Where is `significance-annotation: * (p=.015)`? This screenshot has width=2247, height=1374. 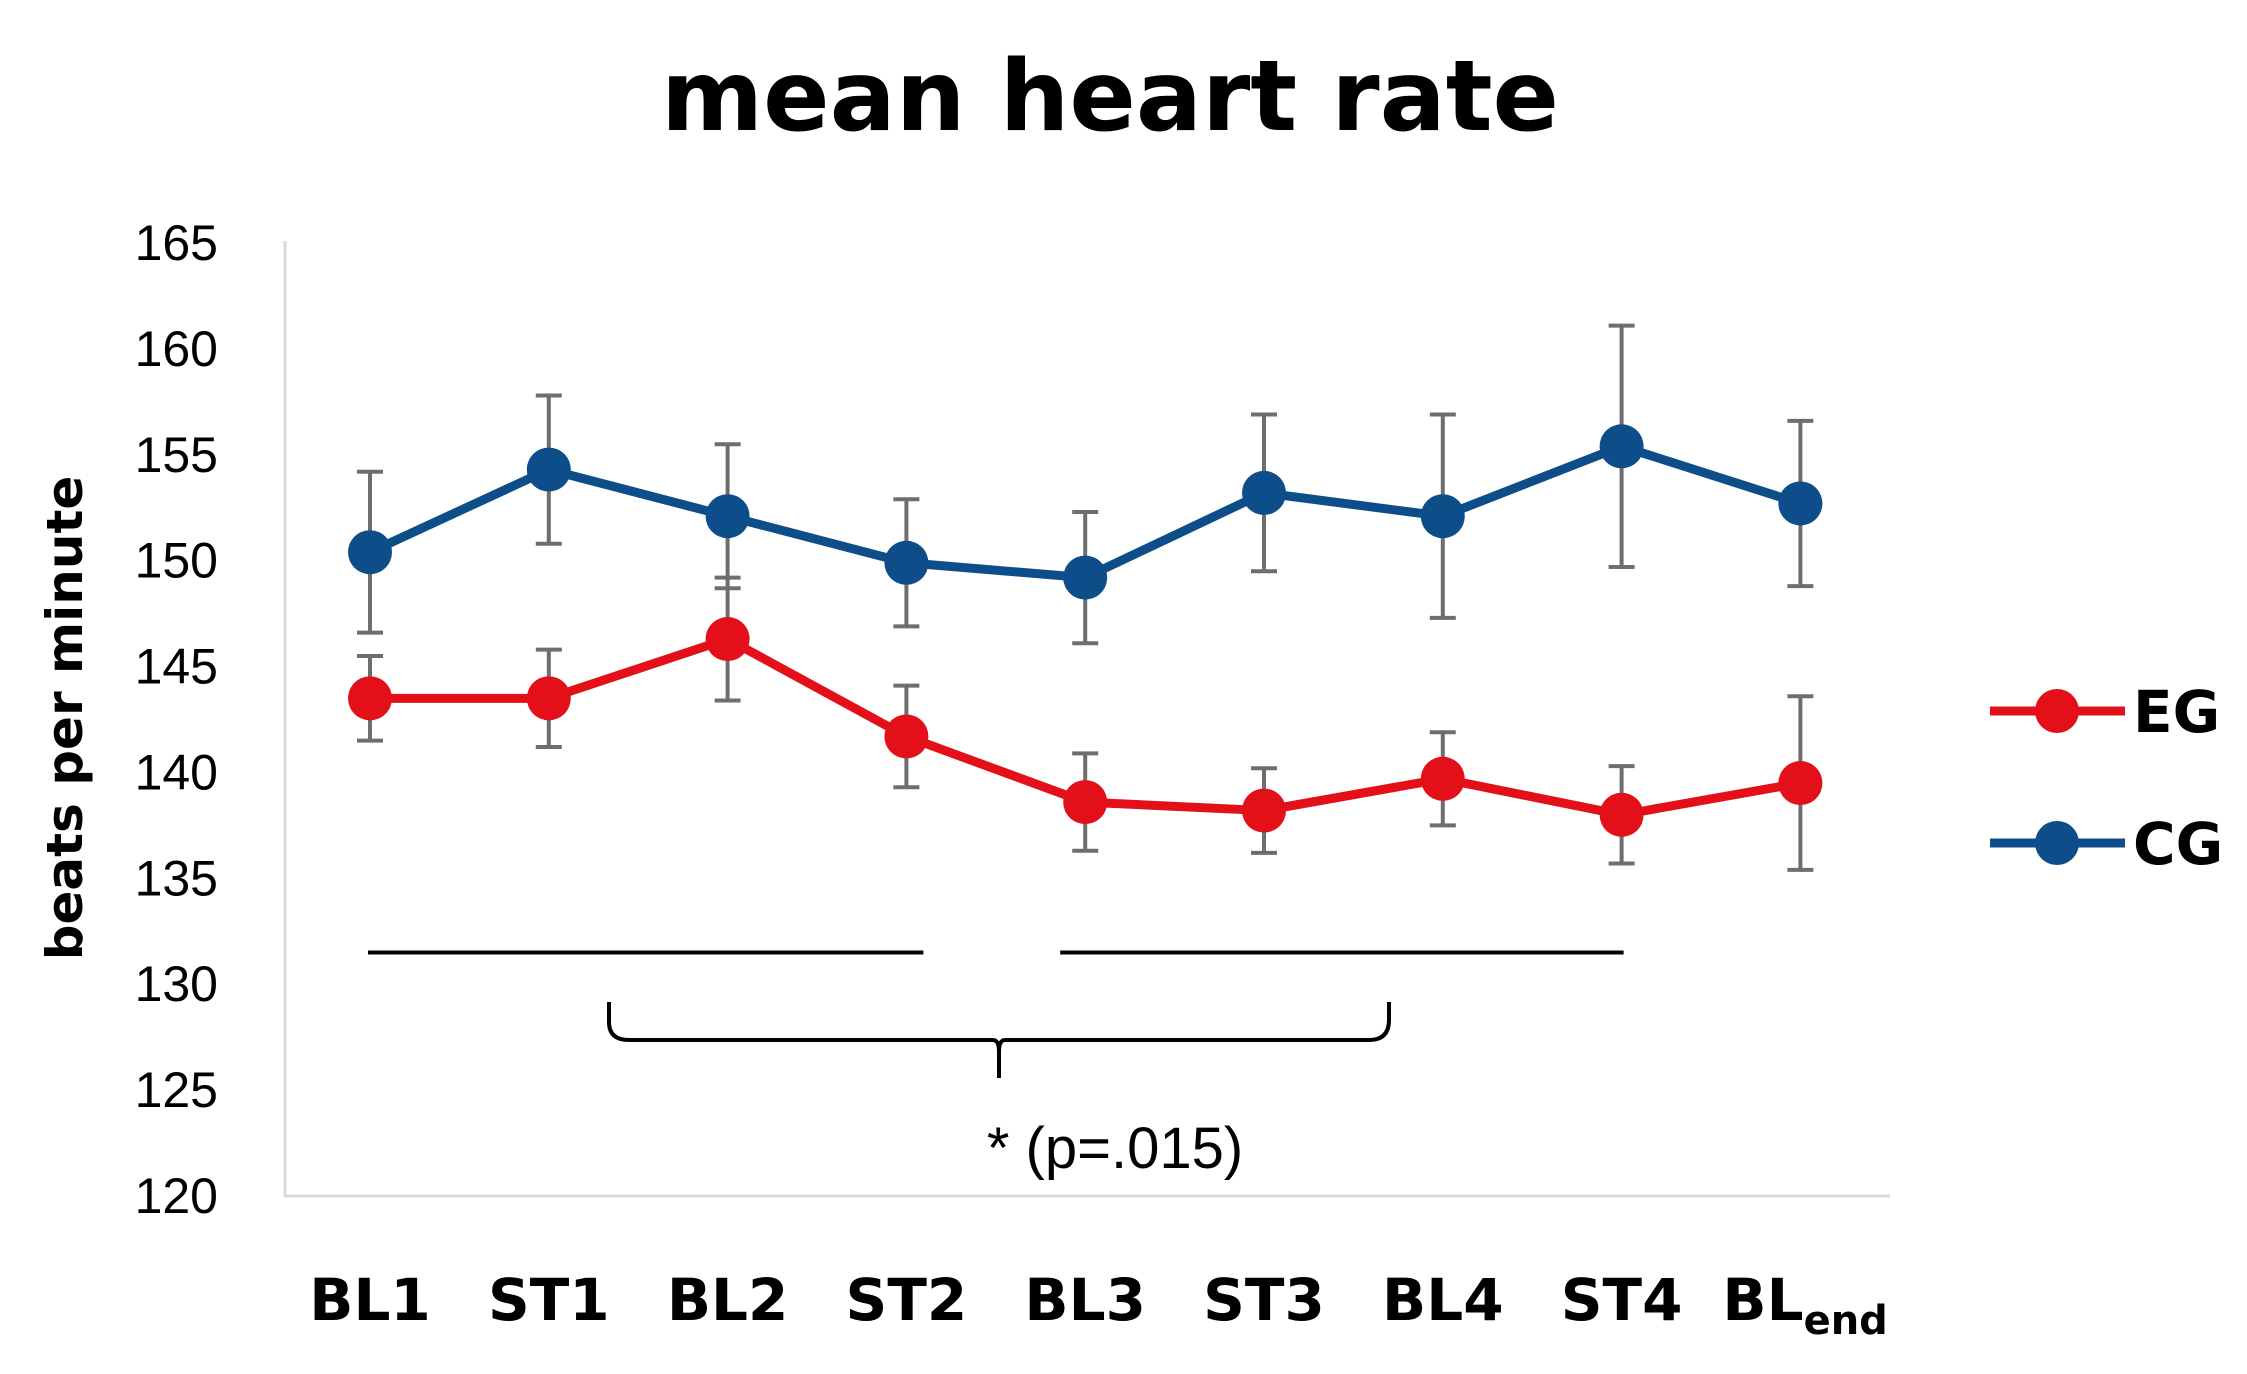
significance-annotation: * (p=.015) is located at coordinates (996, 1065).